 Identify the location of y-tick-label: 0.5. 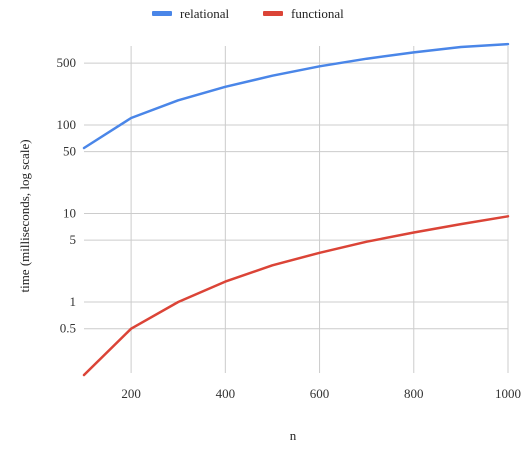
(68, 328).